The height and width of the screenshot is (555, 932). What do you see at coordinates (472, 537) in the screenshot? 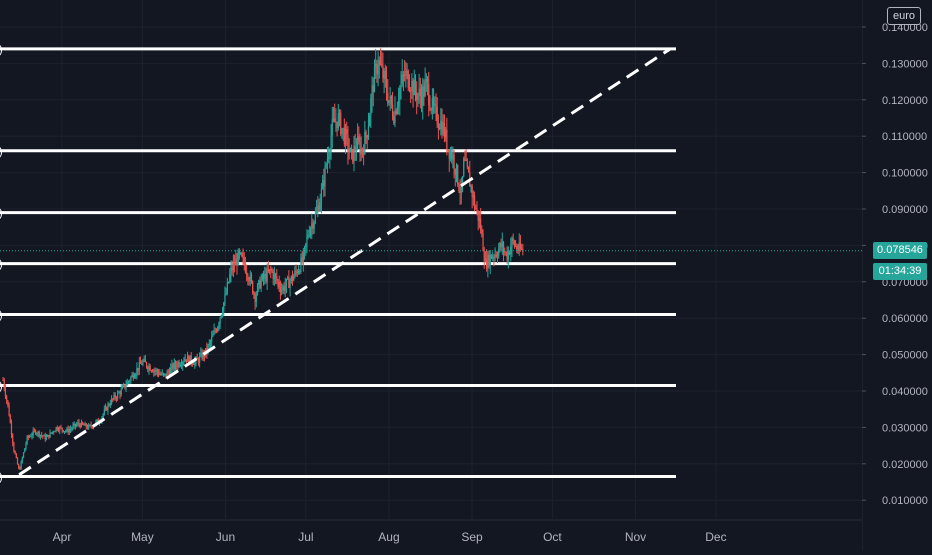
I see `x-tick-label: Sep` at bounding box center [472, 537].